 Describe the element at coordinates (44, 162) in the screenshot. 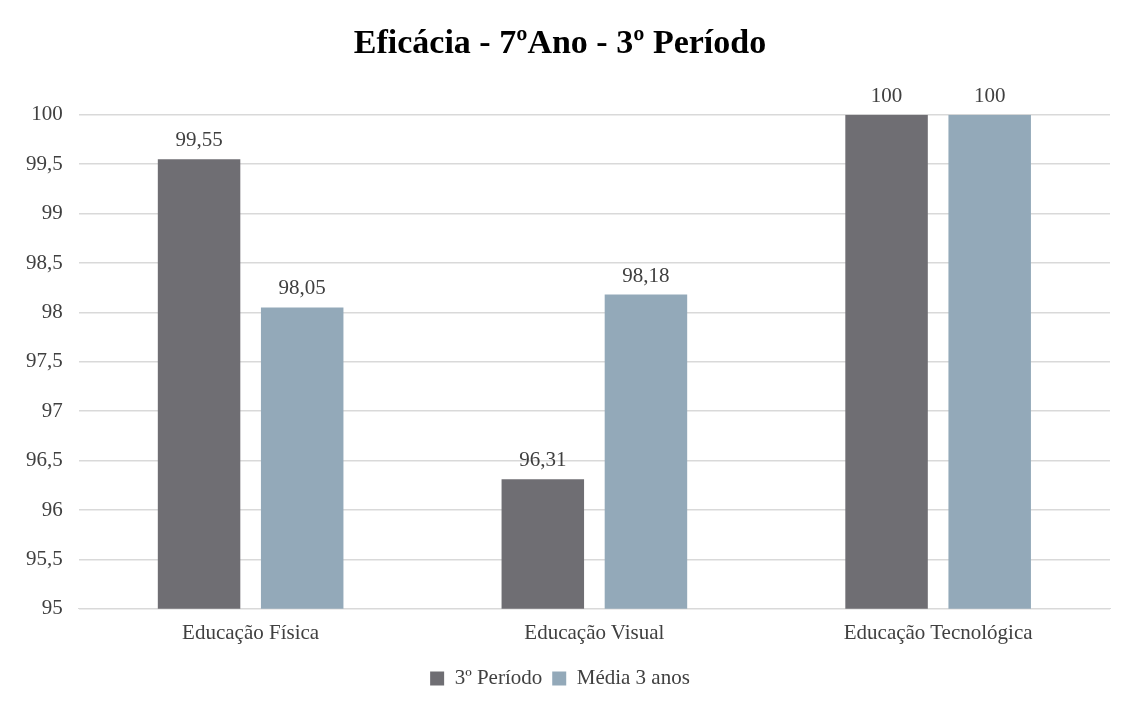

I see `y-tick-label: 99,5` at that location.